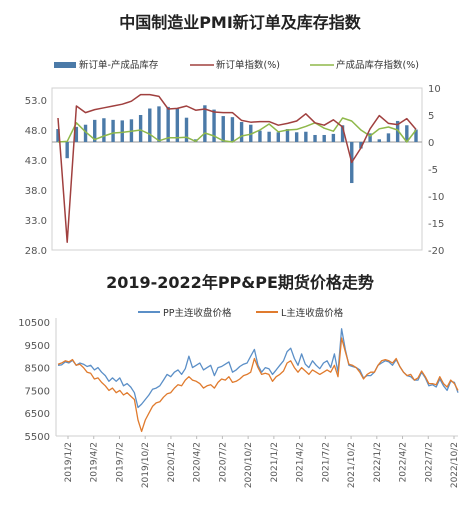 Image resolution: width=474 pixels, height=511 pixels. I want to click on chart2-x-tick: 2021/1/2, so click(275, 462).